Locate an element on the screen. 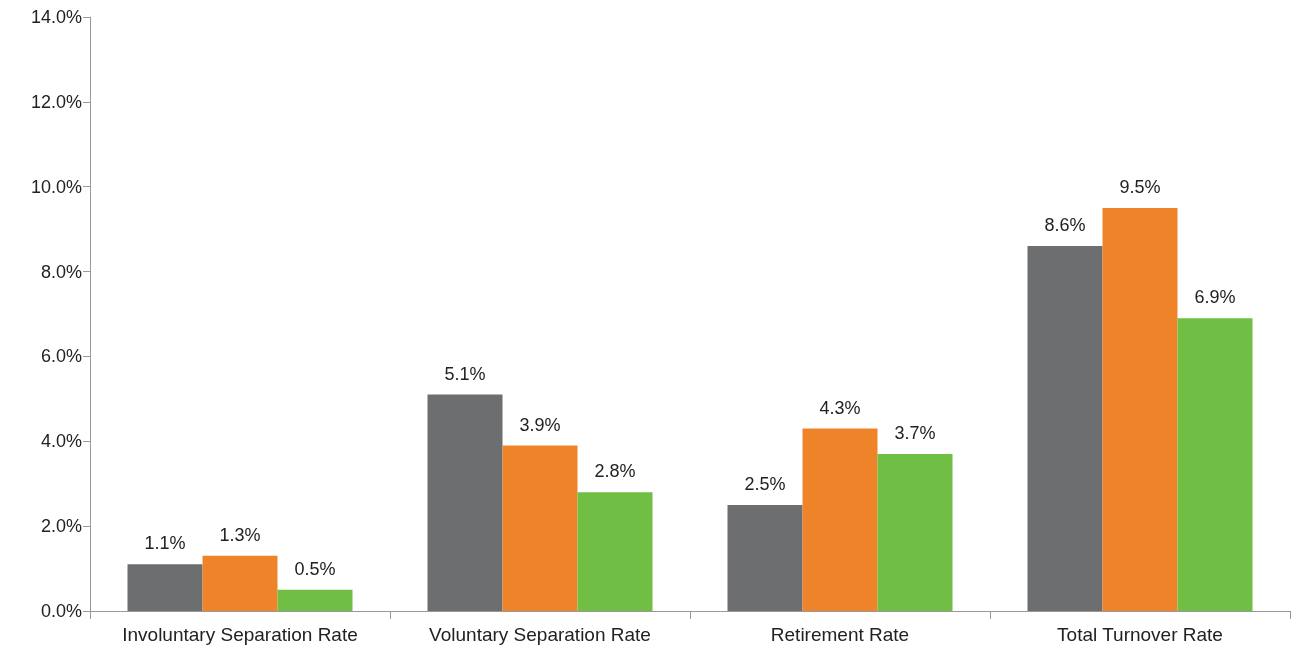 The image size is (1292, 653). data-label: 4.3% is located at coordinates (840, 407).